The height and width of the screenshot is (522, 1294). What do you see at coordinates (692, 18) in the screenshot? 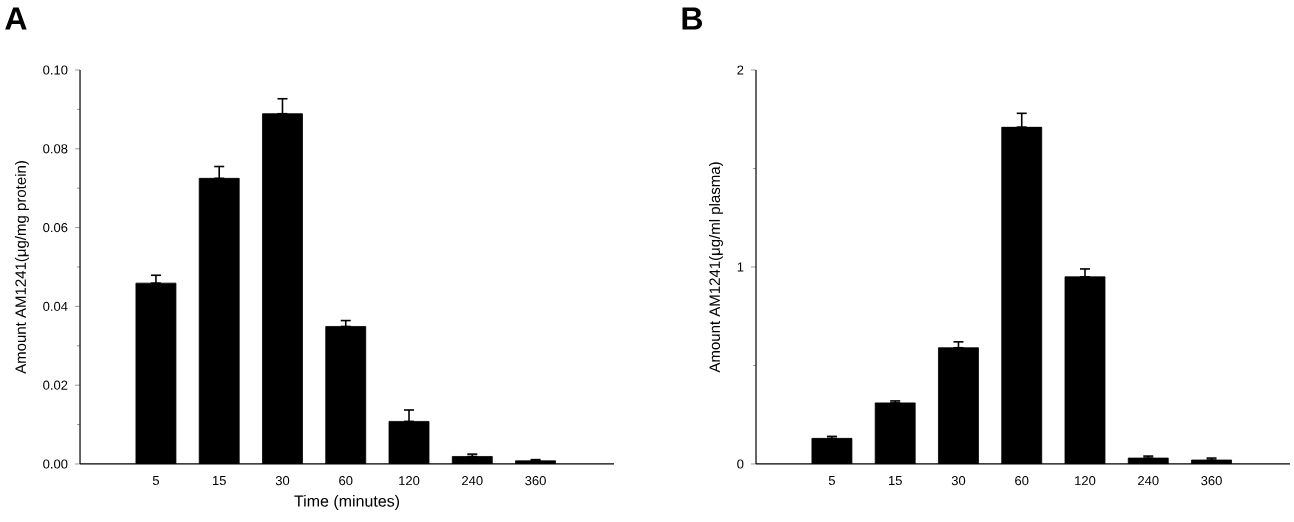
I see `chart-title: B` at bounding box center [692, 18].